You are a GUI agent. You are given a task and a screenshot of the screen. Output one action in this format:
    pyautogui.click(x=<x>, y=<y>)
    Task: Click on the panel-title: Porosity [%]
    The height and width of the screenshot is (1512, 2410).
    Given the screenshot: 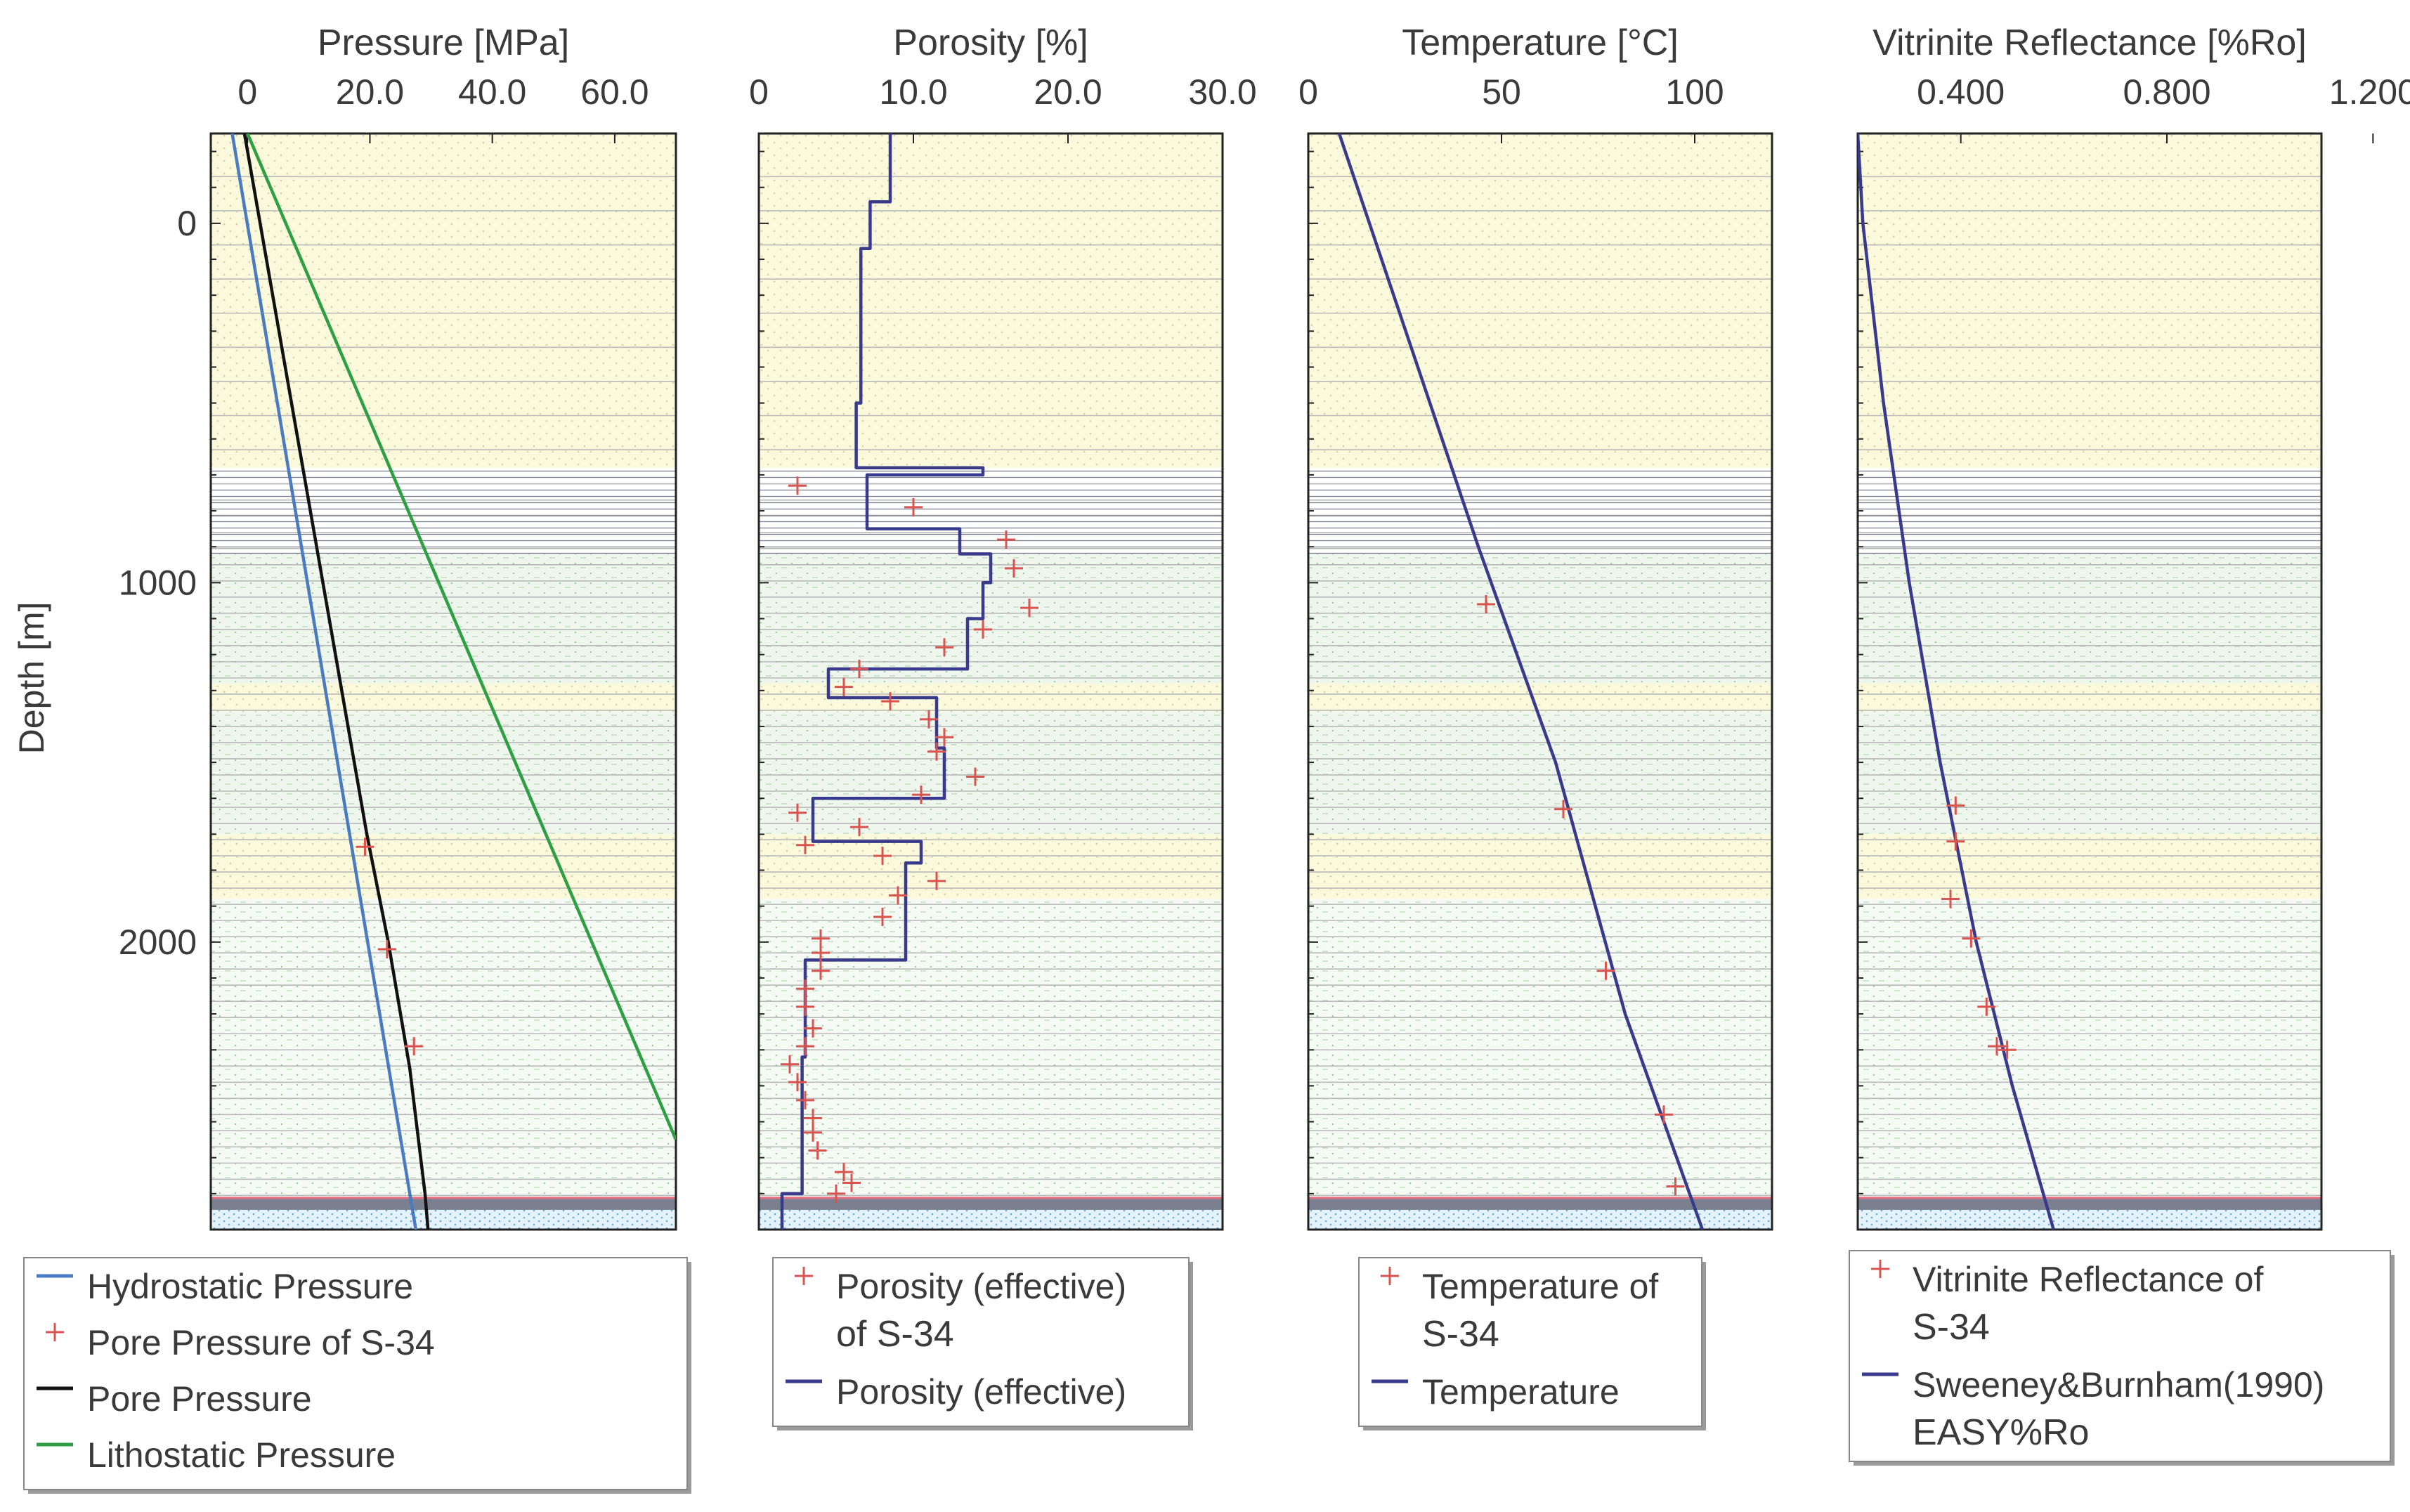 What is the action you would take?
    pyautogui.click(x=990, y=42)
    